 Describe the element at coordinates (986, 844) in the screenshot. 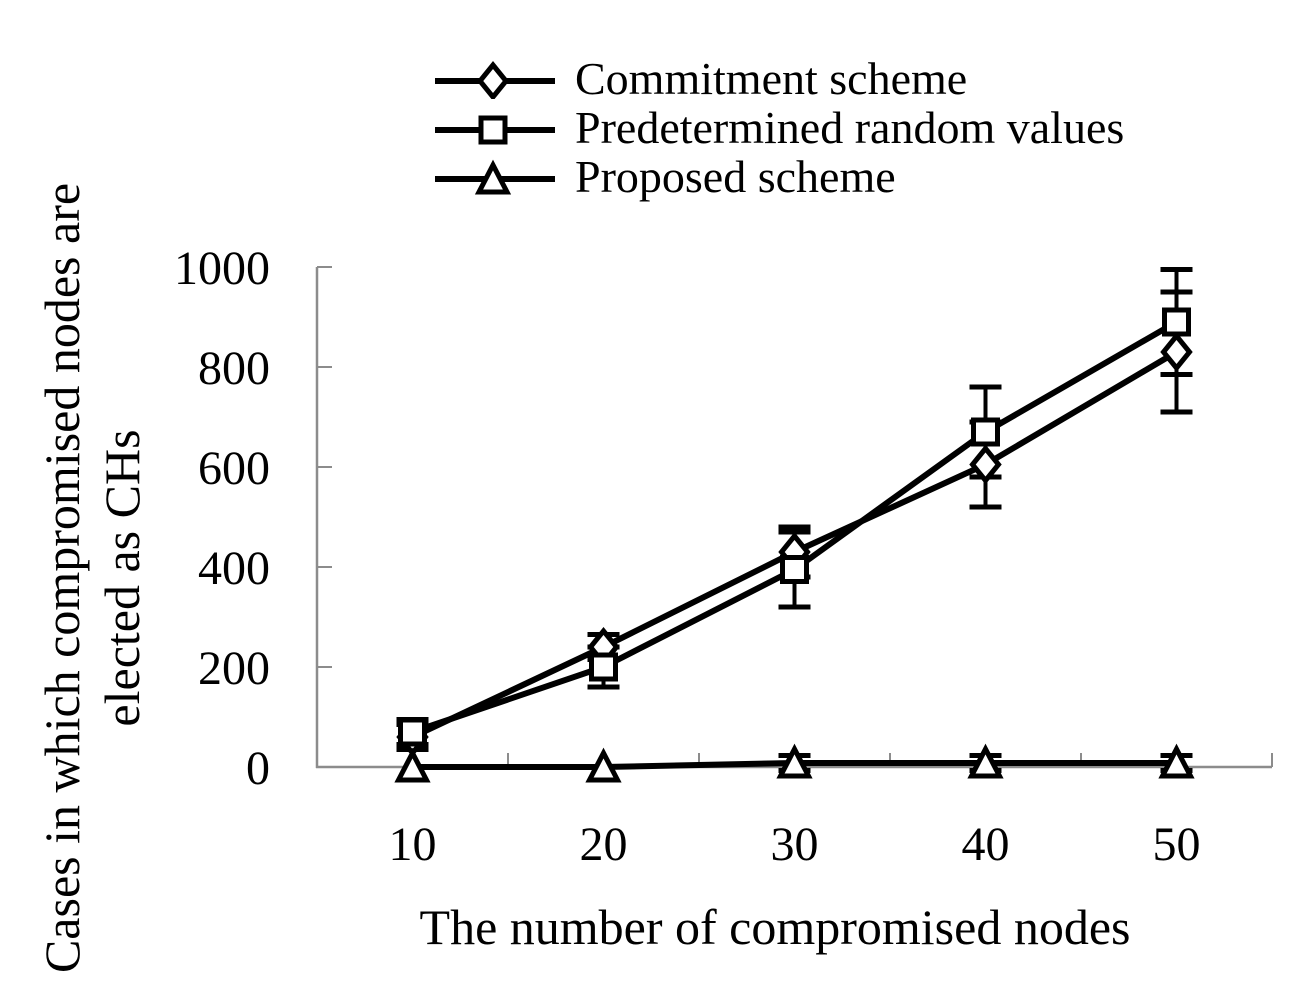

I see `x-tick-label: 40` at that location.